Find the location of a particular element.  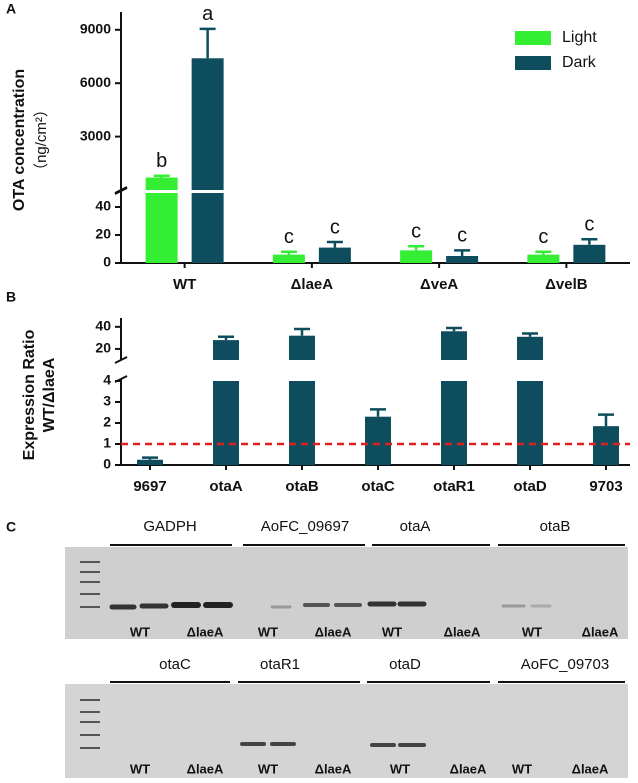

legend-label: Light is located at coordinates (579, 37).